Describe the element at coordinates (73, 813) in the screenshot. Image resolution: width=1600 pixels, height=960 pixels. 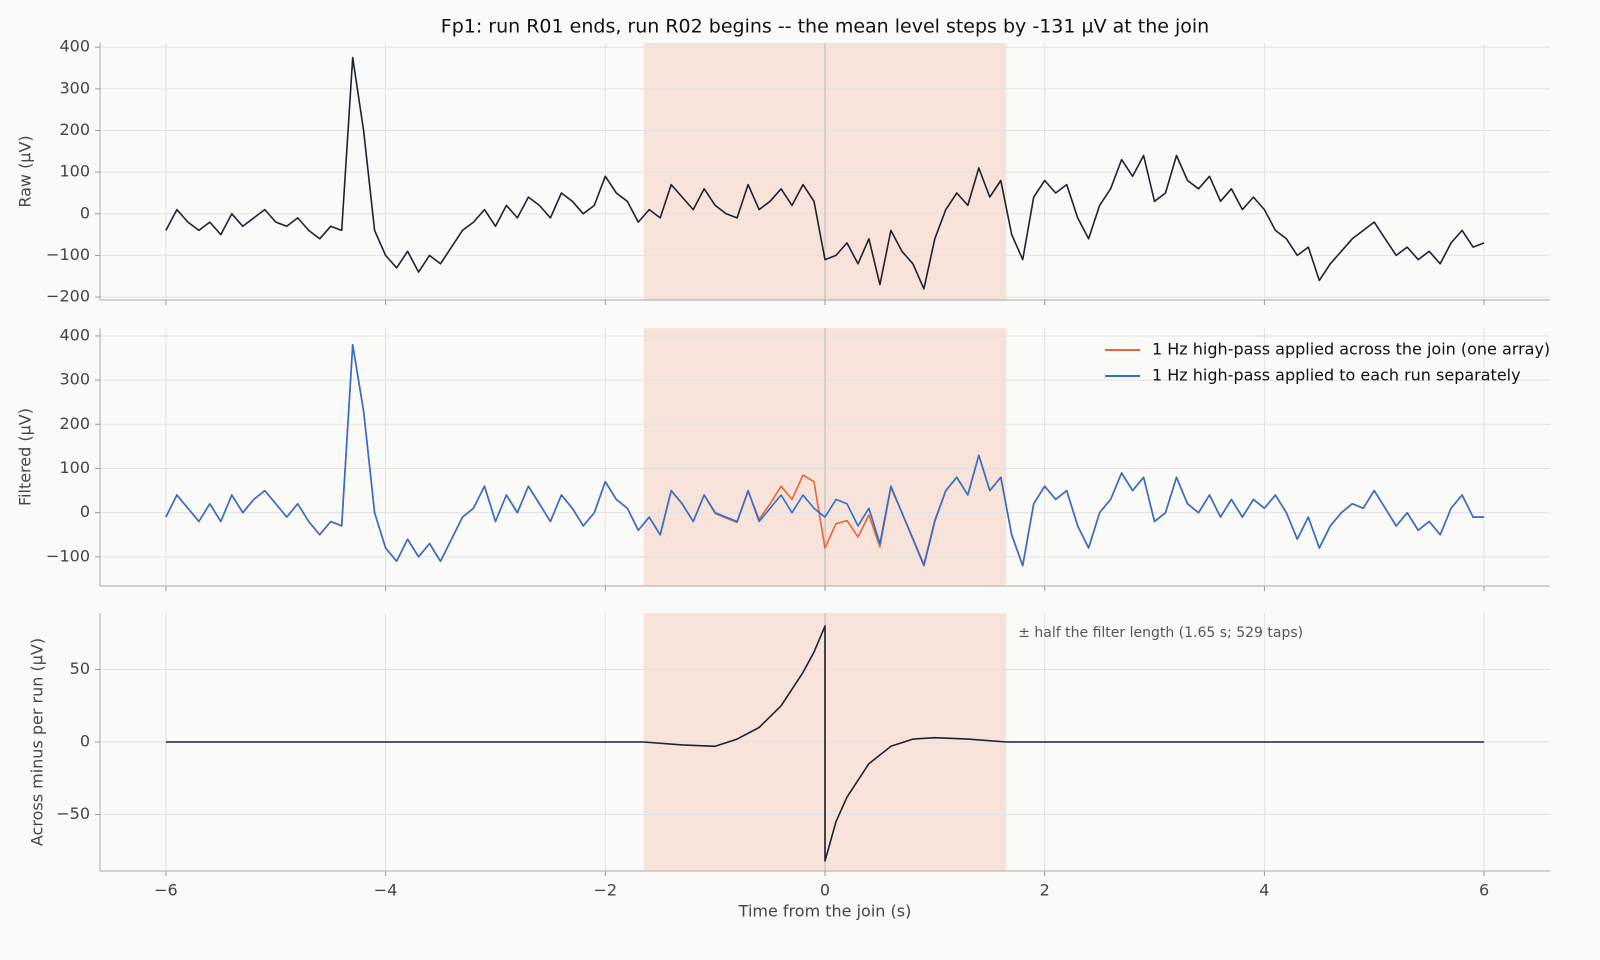
I see `y-tick-label: −50` at that location.